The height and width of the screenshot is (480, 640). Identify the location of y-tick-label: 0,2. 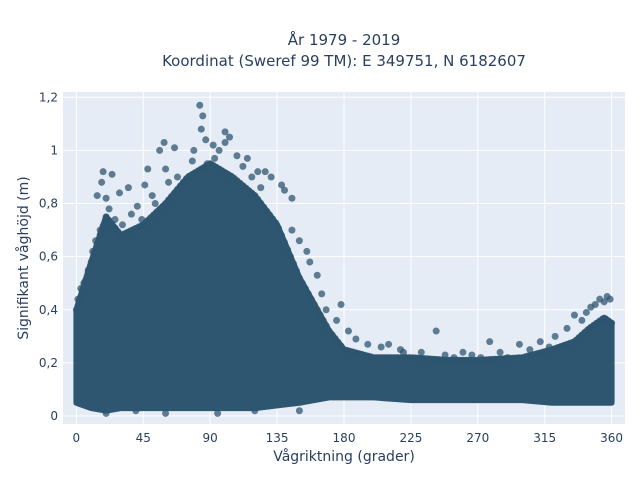
(48, 363).